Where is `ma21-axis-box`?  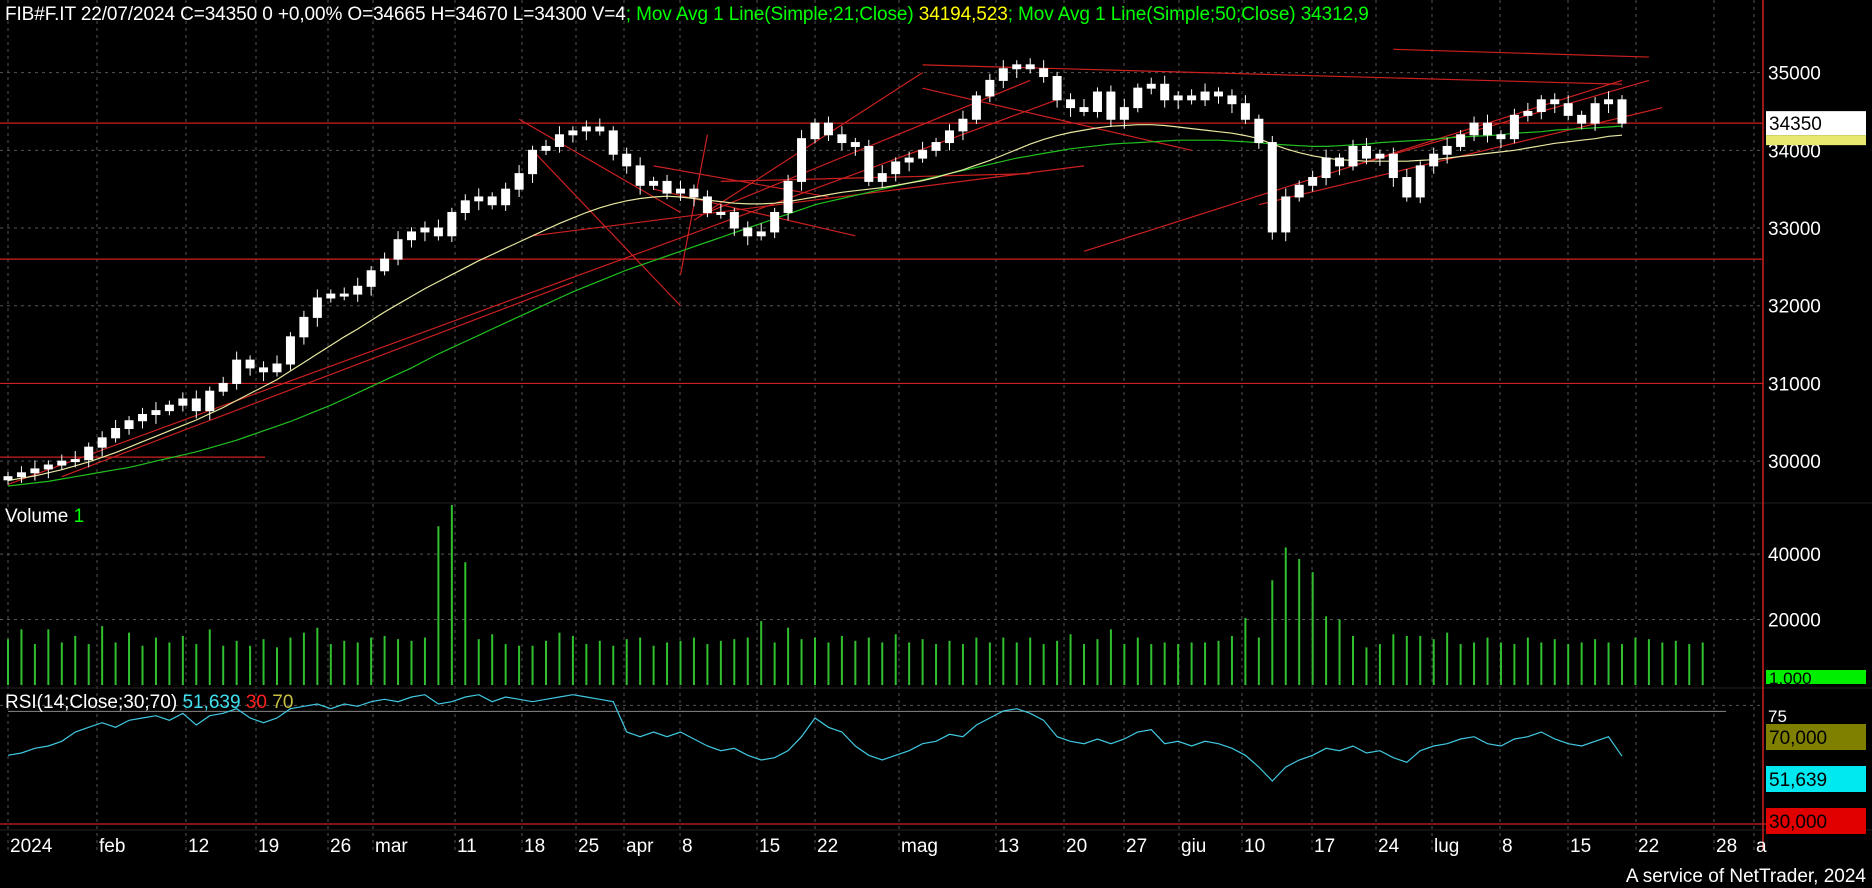 ma21-axis-box is located at coordinates (1816, 140).